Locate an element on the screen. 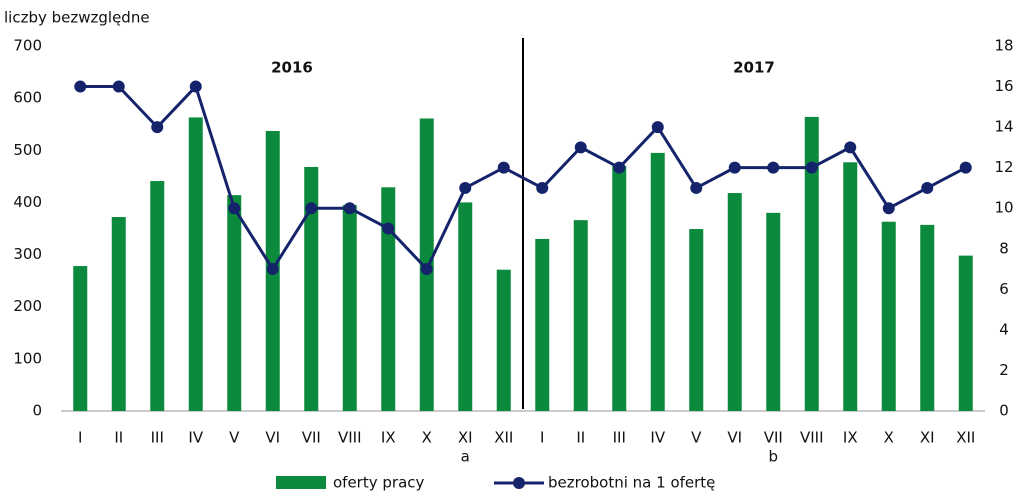 This screenshot has width=1028, height=496. legend-label: bezrobotni na 1 ofertę is located at coordinates (631, 483).